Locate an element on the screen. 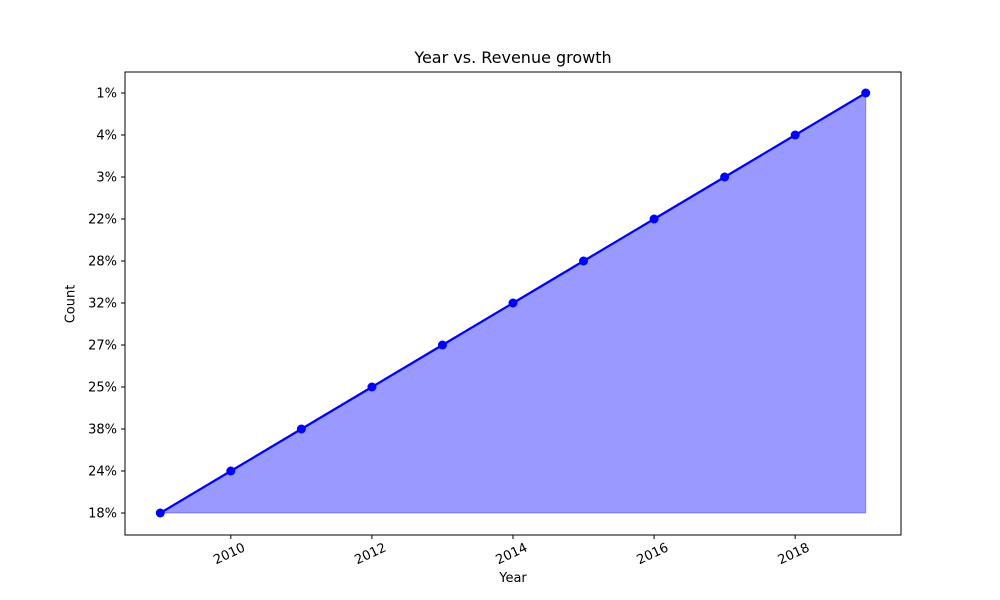 The image size is (1000, 600). y-tick-label: 24% is located at coordinates (102, 472).